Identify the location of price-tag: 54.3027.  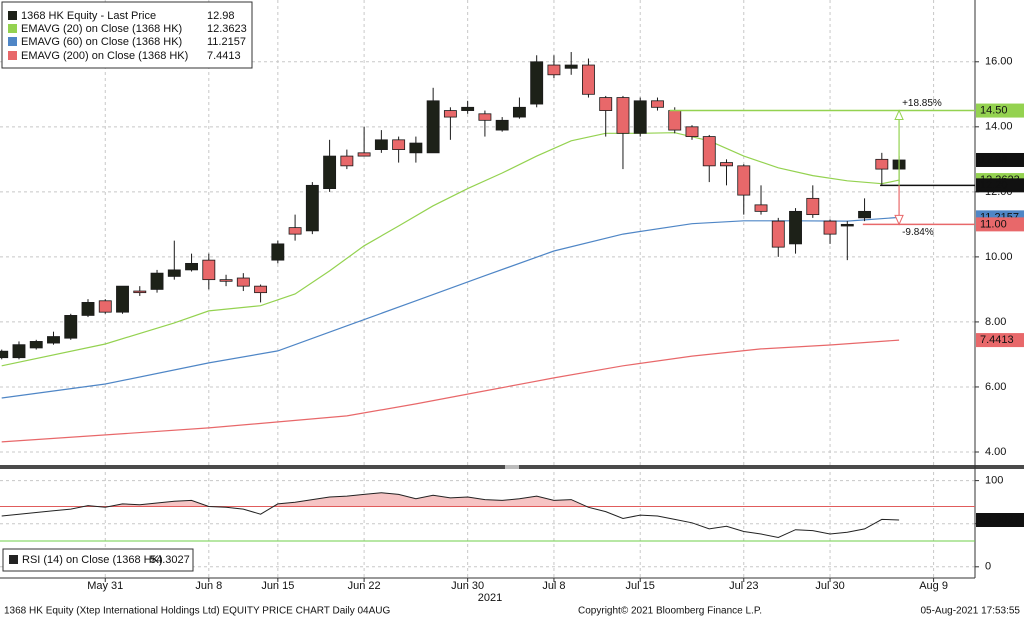
(1000, 520).